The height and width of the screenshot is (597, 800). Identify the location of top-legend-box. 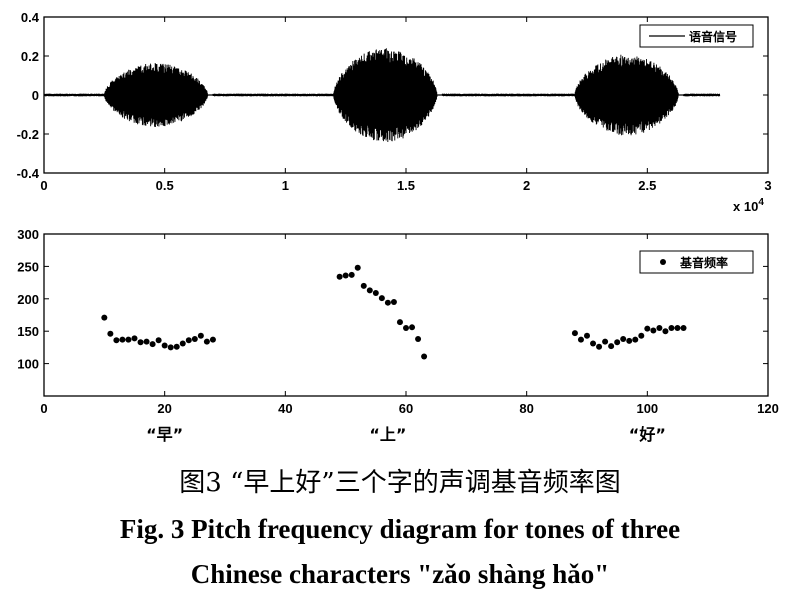
(696, 36).